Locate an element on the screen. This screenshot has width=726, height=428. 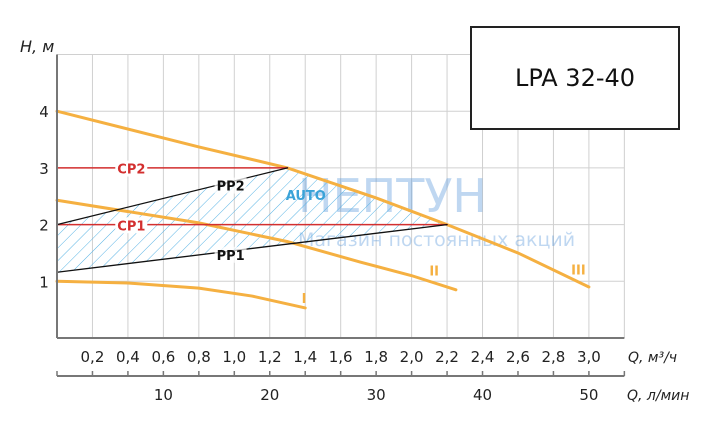
series-label-pp1: PP1 is located at coordinates (231, 256).